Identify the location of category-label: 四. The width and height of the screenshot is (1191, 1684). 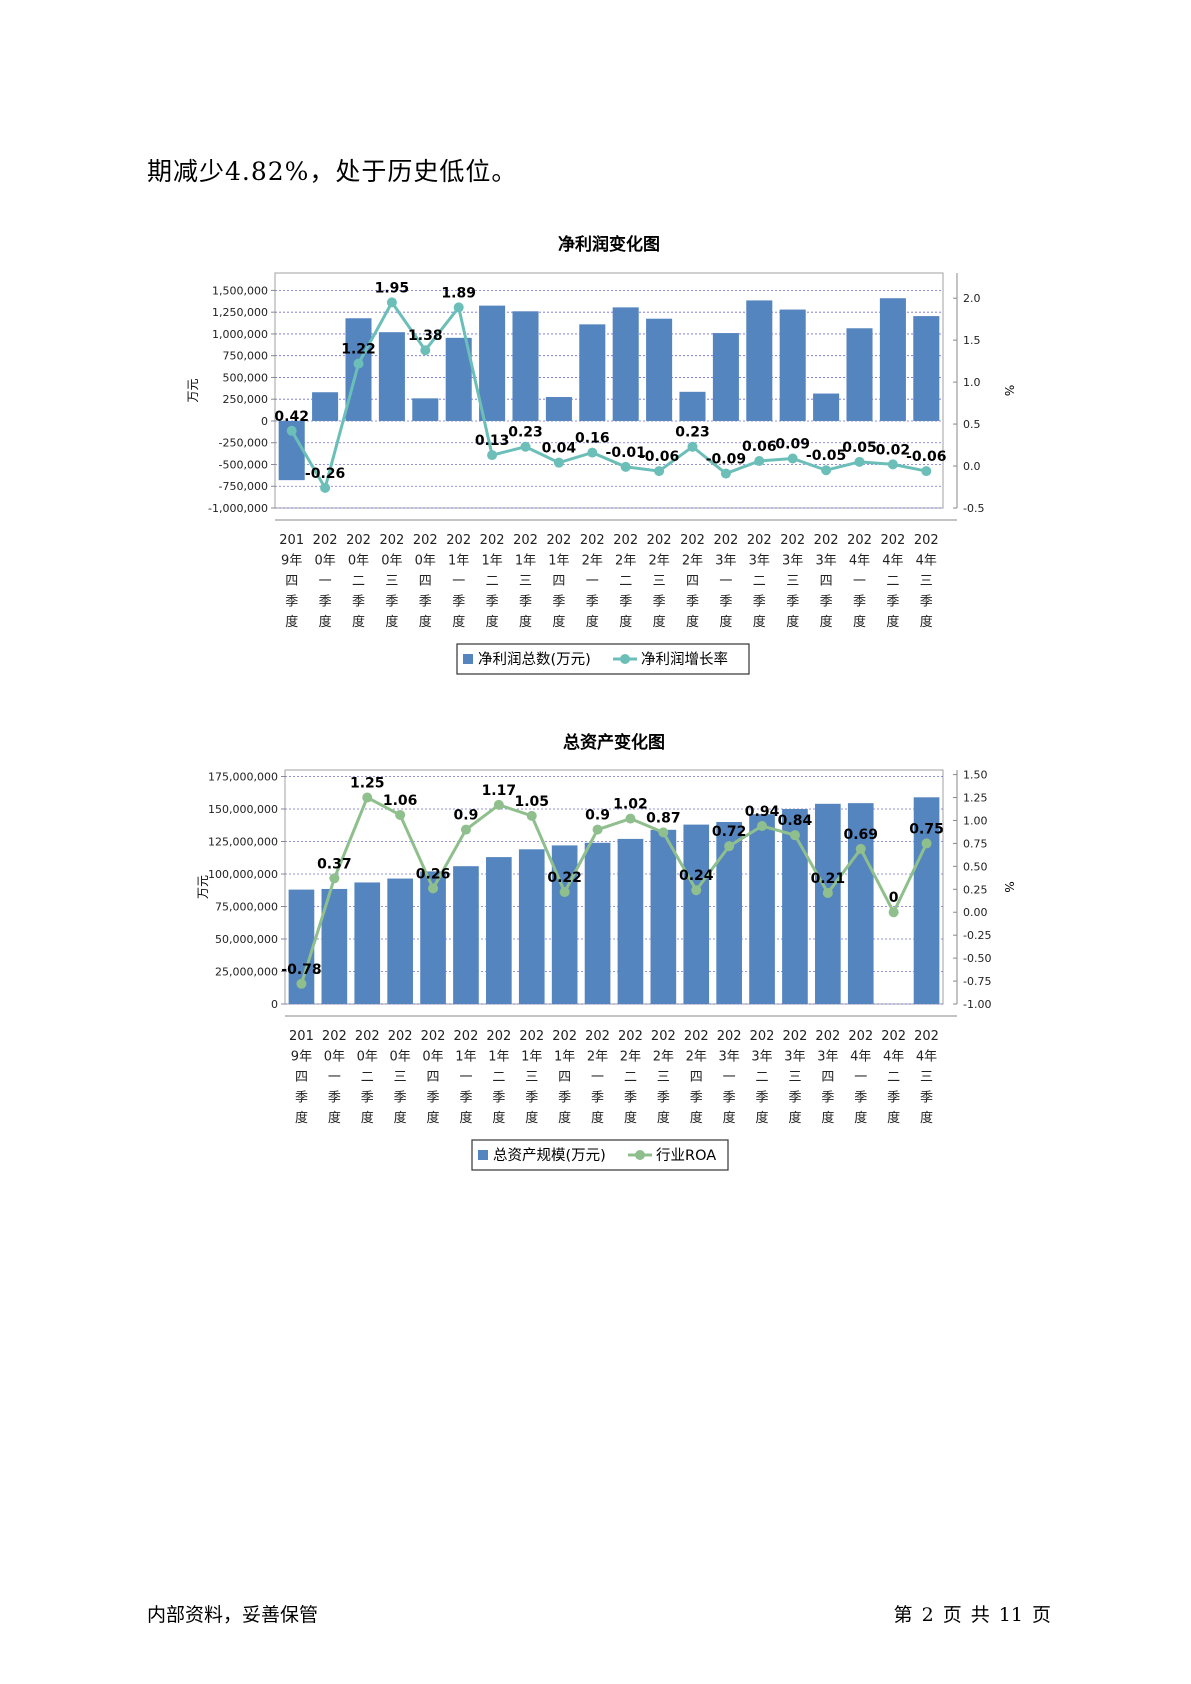
(692, 581).